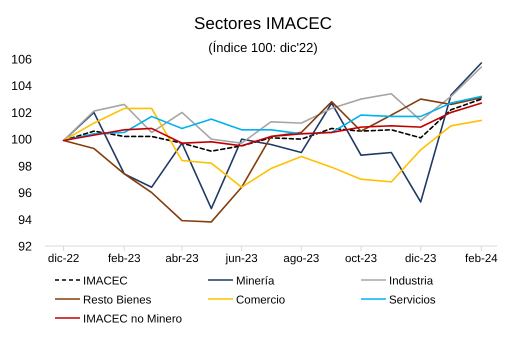 This screenshot has width=526, height=337. What do you see at coordinates (132, 320) in the screenshot?
I see `legend-label: IMACEC no Minero` at bounding box center [132, 320].